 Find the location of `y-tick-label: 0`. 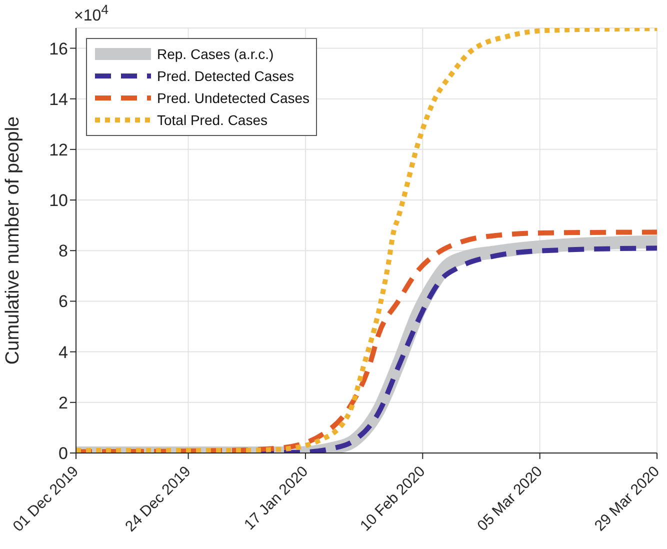

y-tick-label: 0 is located at coordinates (63, 454).